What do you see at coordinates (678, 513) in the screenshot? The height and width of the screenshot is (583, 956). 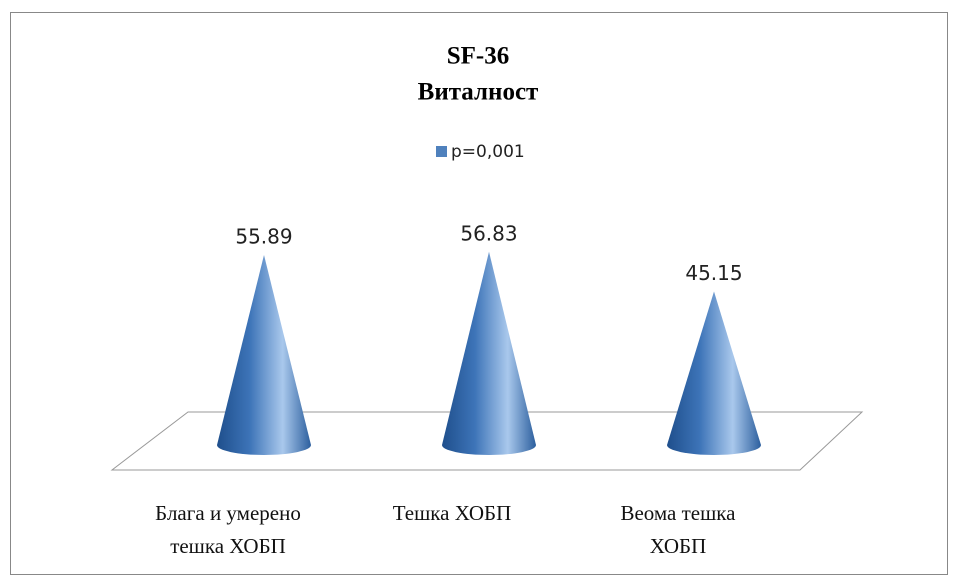 I see `x-tick-label: Веома тешка` at bounding box center [678, 513].